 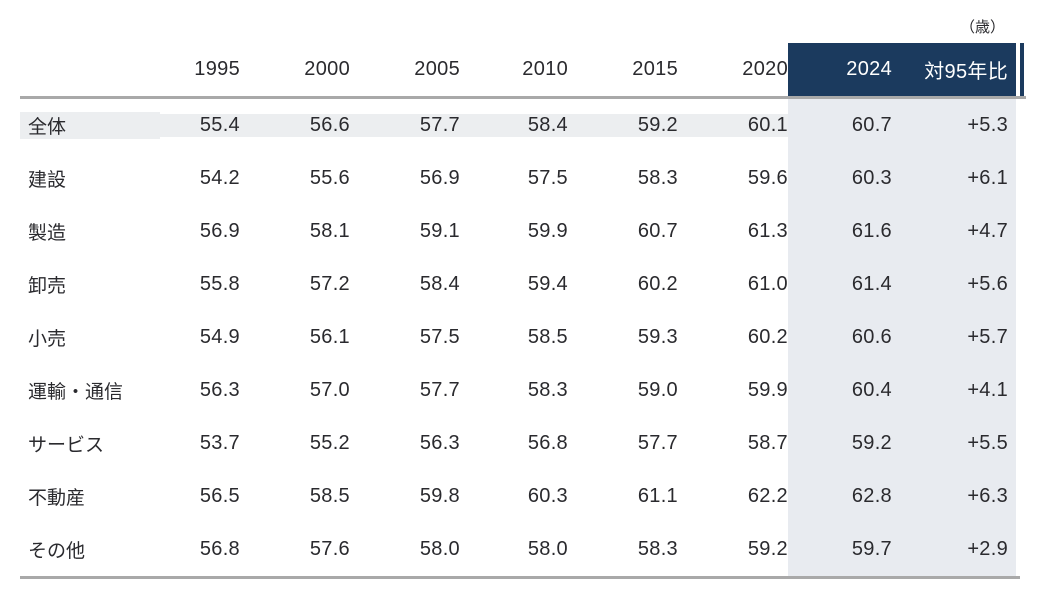 I want to click on value-cell: 59.6, so click(x=767, y=178).